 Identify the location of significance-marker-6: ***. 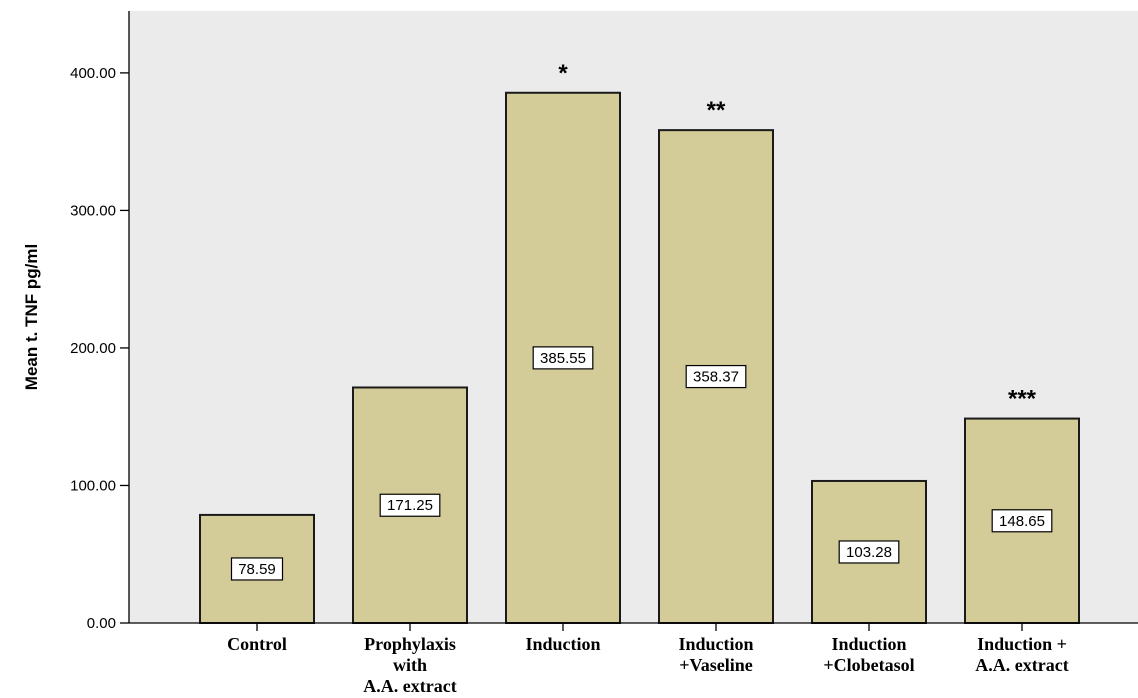
(1022, 399).